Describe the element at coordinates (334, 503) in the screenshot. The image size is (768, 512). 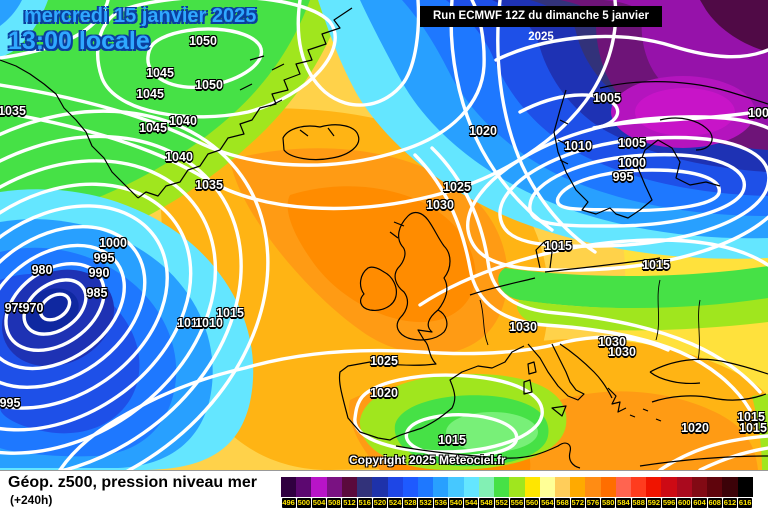
I see `legend-value: 508` at that location.